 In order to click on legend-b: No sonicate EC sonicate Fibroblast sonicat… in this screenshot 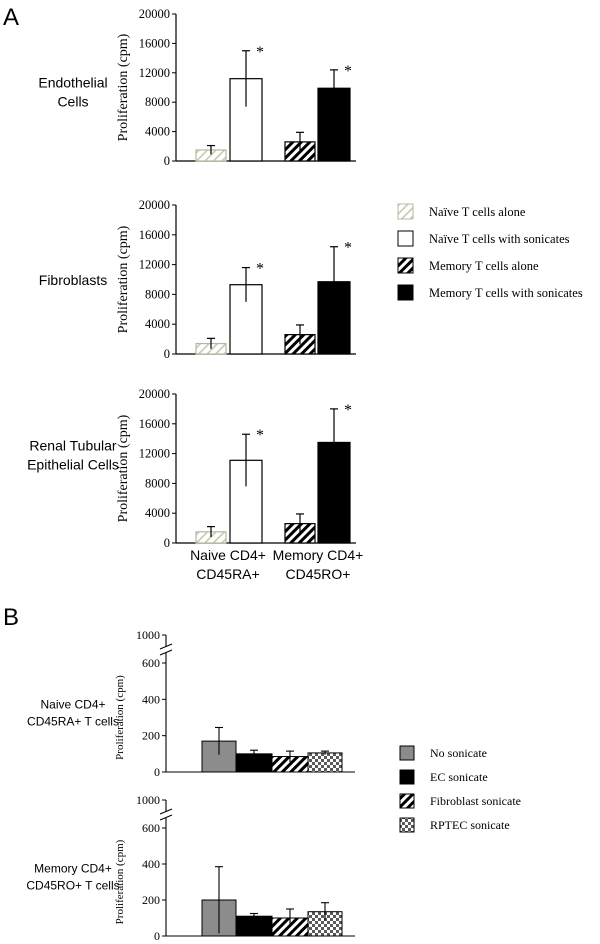, I will do `click(460, 789)`.